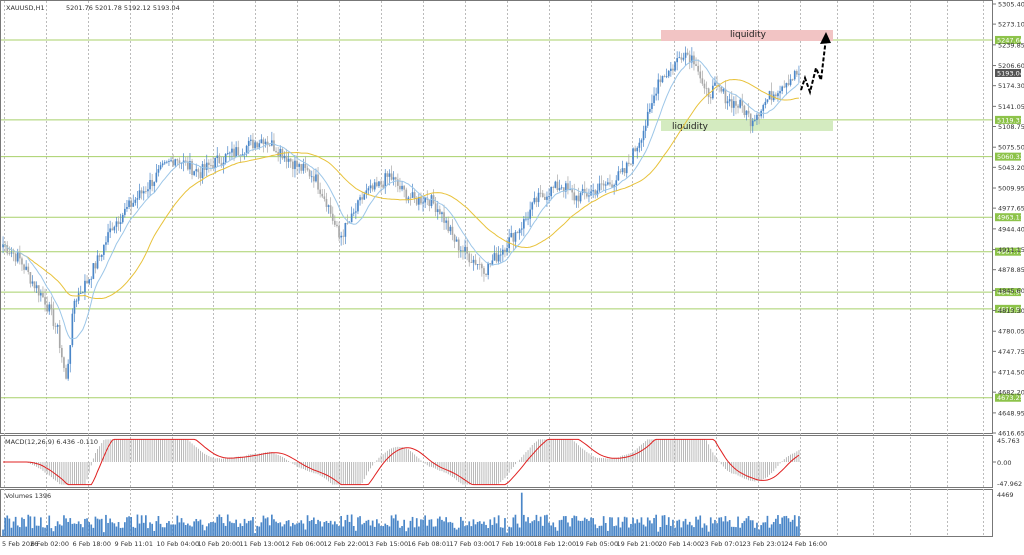  What do you see at coordinates (92, 544) in the screenshot?
I see `time-label: 6 Feb 18:00` at bounding box center [92, 544].